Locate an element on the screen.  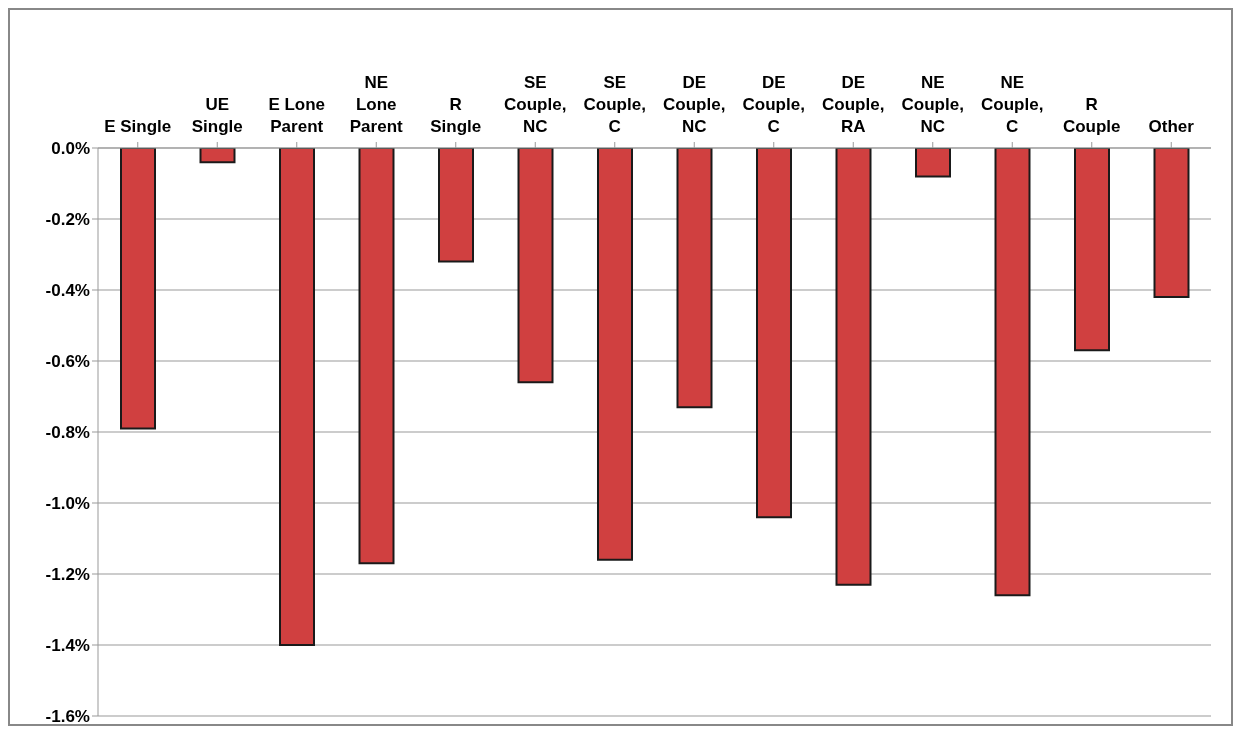
x-tick-label: DE Couple, NC is located at coordinates (694, 104).